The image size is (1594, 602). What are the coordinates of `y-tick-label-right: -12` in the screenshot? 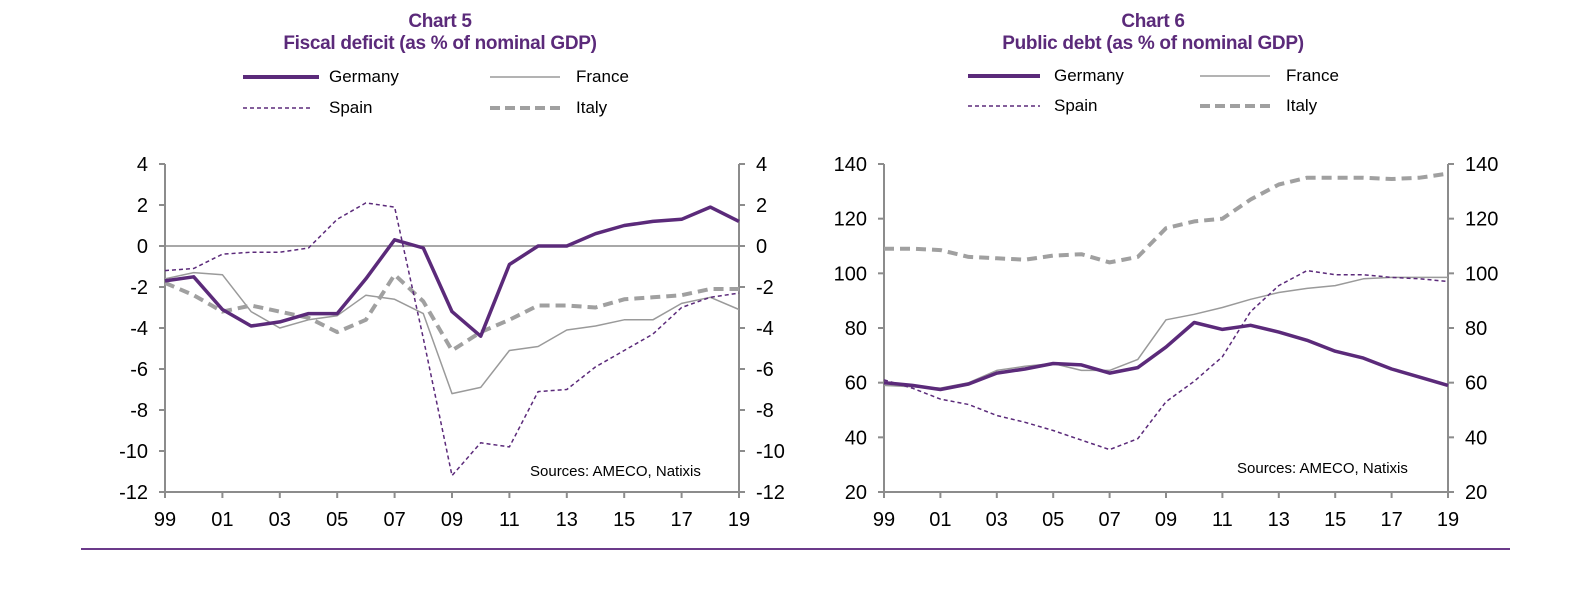 It's located at (770, 493).